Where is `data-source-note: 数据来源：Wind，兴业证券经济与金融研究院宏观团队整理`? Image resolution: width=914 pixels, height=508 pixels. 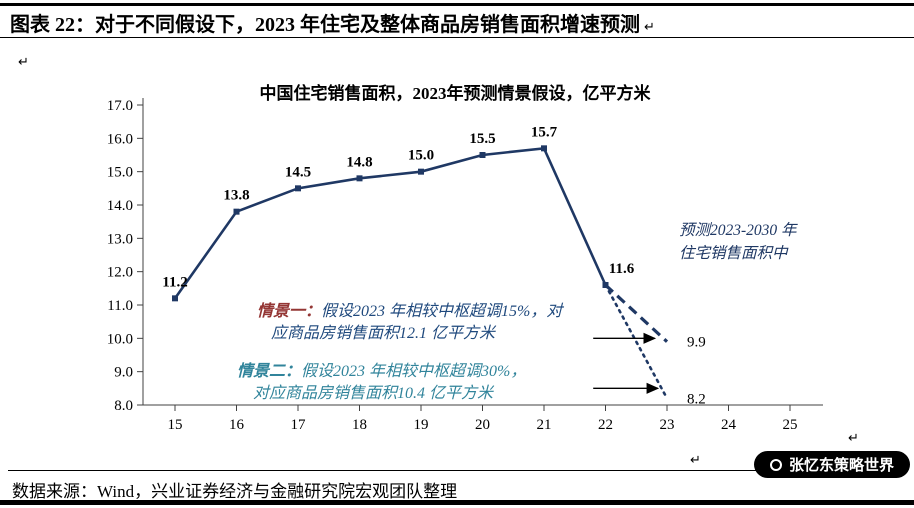
data-source-note: 数据来源：Wind，兴业证券经济与金融研究院宏观团队整理 is located at coordinates (235, 491).